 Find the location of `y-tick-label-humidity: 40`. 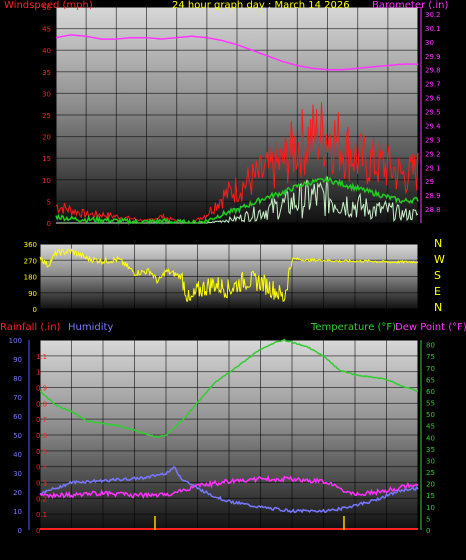

y-tick-label-humidity: 40 is located at coordinates (17, 455).